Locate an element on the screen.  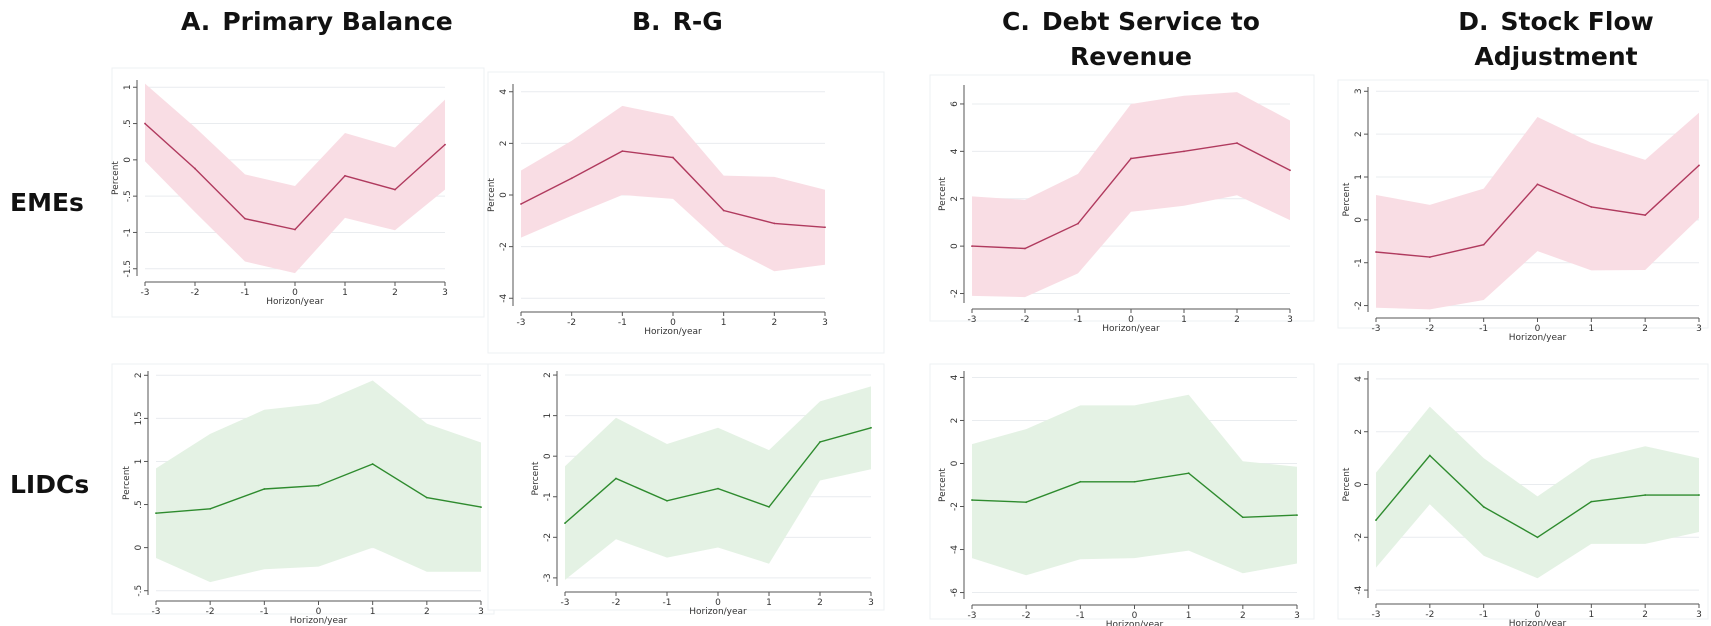
y-tick-label: -3 is located at coordinates (548, 577).